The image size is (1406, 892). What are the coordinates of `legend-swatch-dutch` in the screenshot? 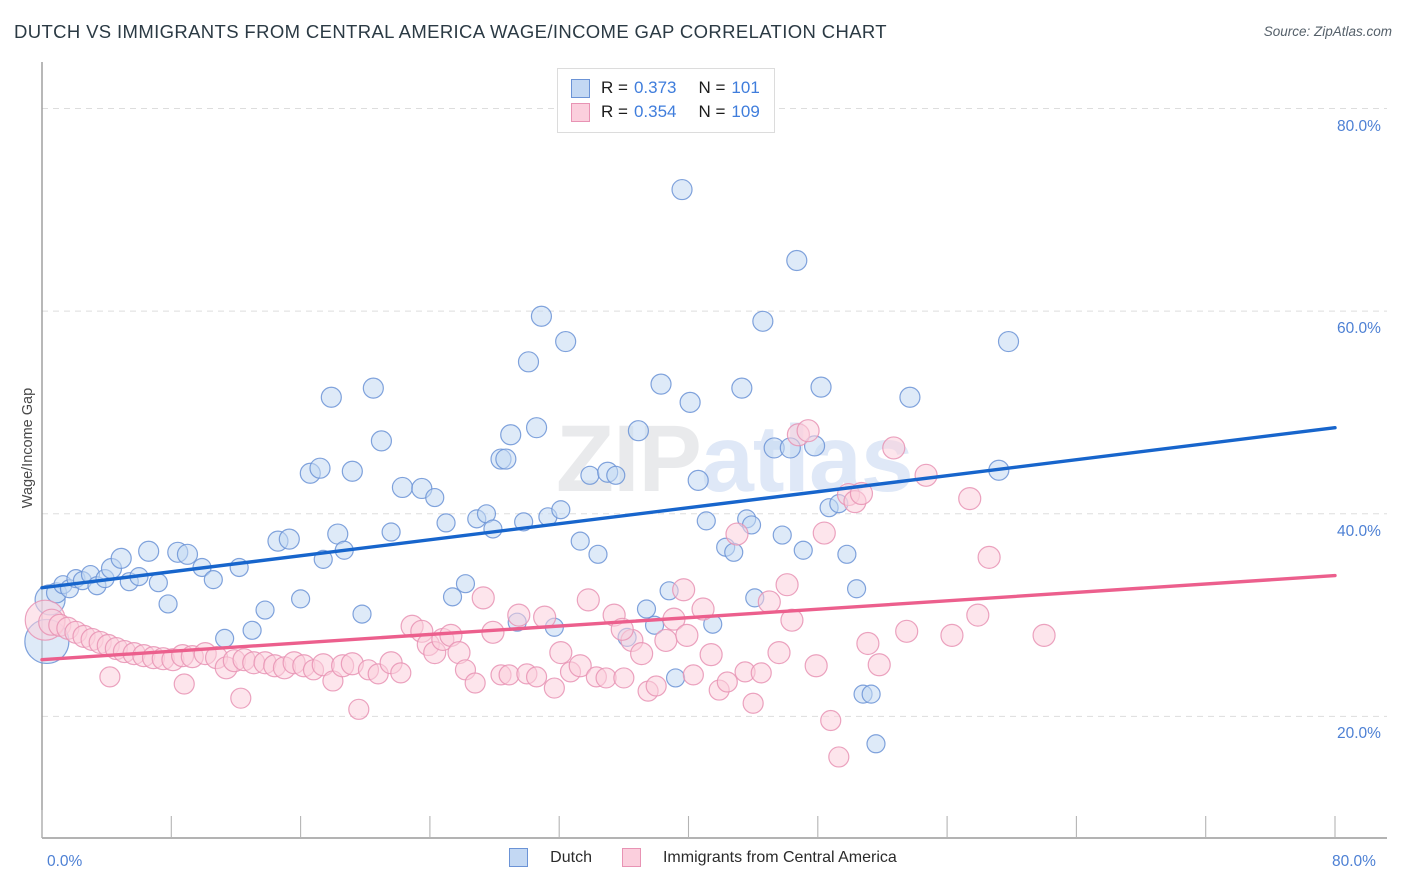 It's located at (580, 88).